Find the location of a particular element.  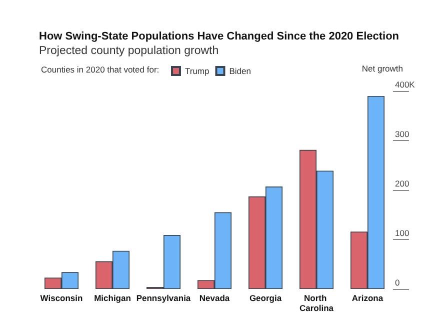

chart-subtitle: Projected county population growth is located at coordinates (129, 51).